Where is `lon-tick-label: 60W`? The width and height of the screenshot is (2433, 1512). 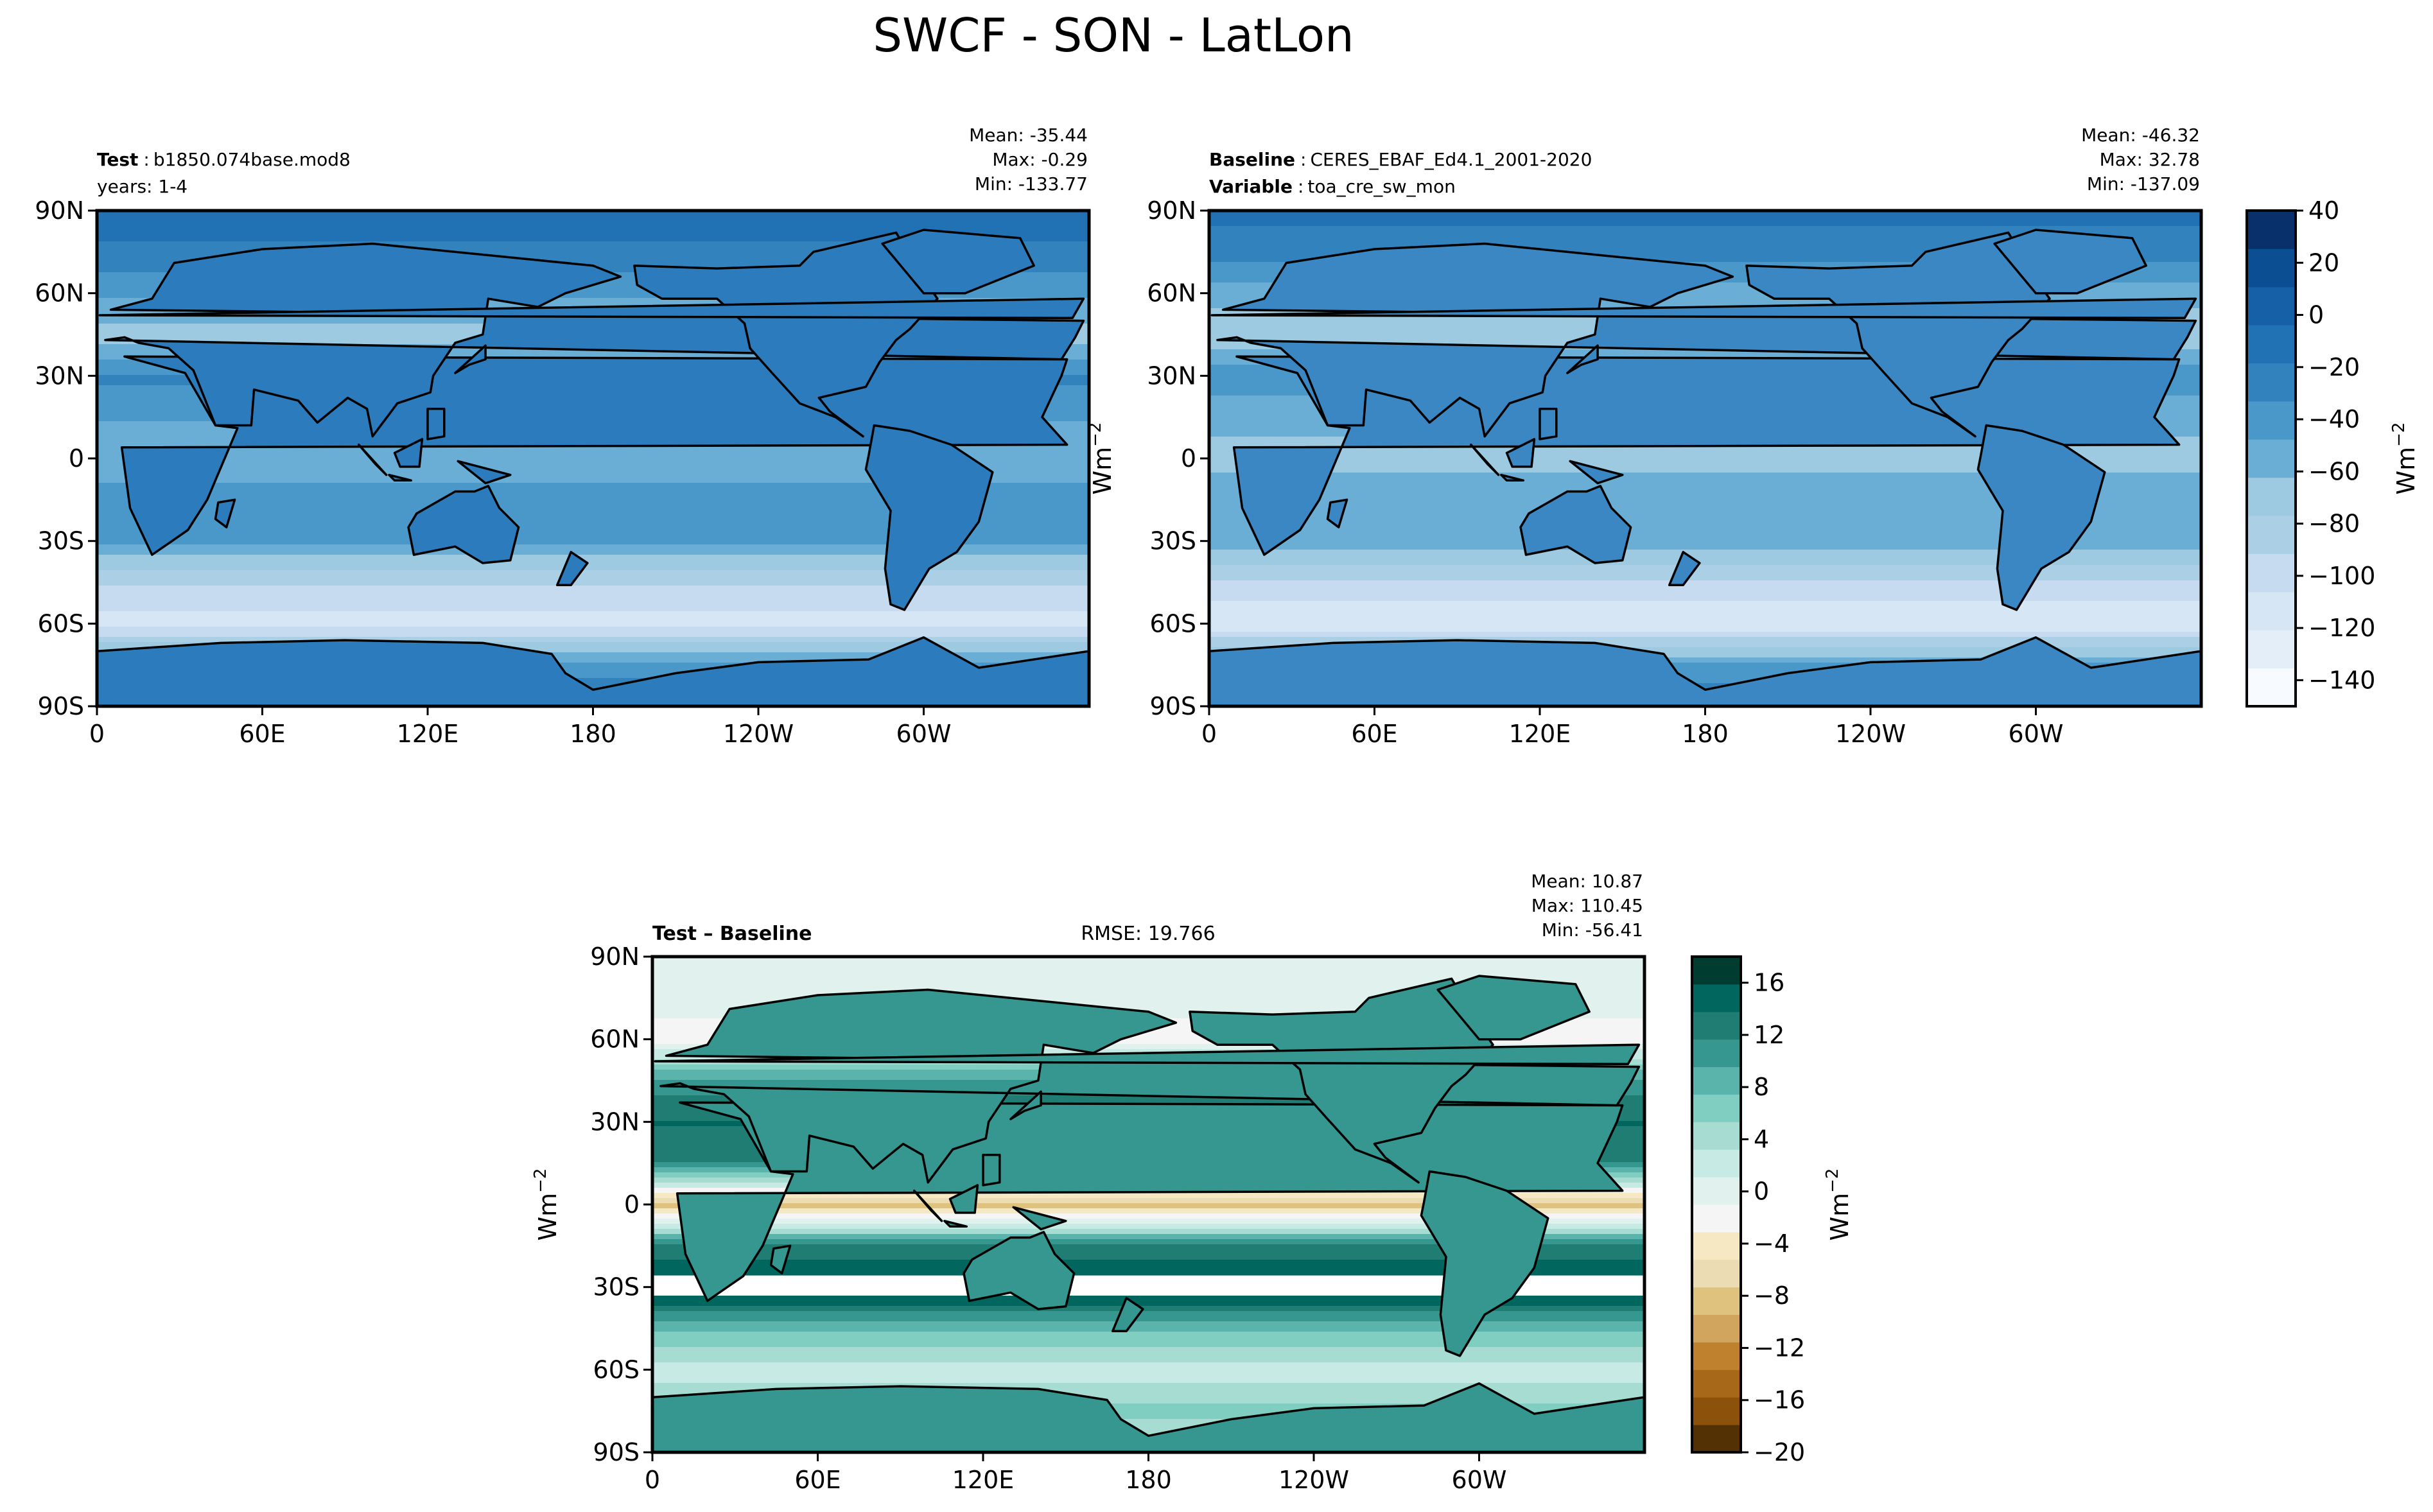
lon-tick-label: 60W is located at coordinates (924, 734).